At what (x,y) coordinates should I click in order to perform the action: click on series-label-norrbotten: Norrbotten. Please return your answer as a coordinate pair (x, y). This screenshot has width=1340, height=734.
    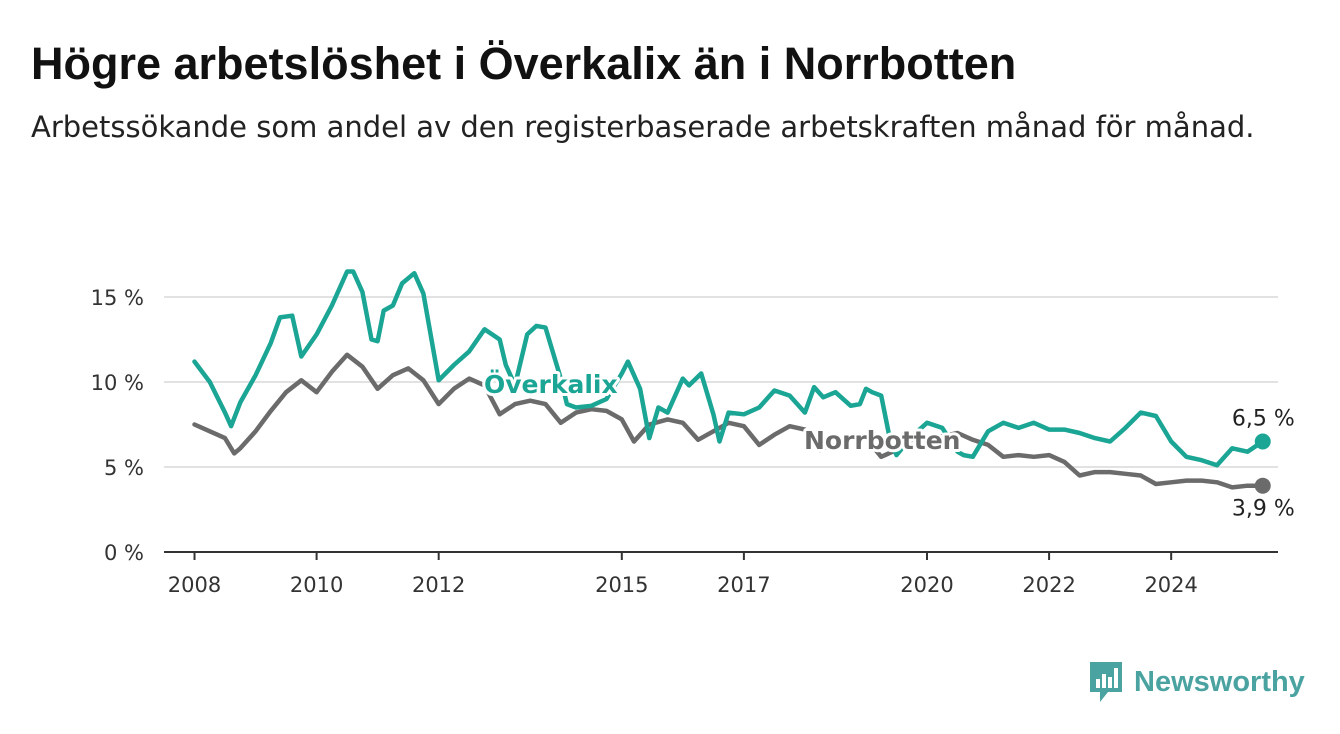
    Looking at the image, I should click on (882, 440).